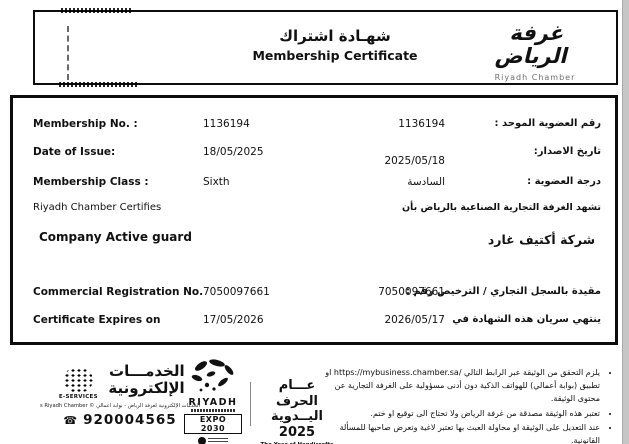  I want to click on riyadh-expo-2030-logo: RIYADH EXPO 2030, so click(213, 401).